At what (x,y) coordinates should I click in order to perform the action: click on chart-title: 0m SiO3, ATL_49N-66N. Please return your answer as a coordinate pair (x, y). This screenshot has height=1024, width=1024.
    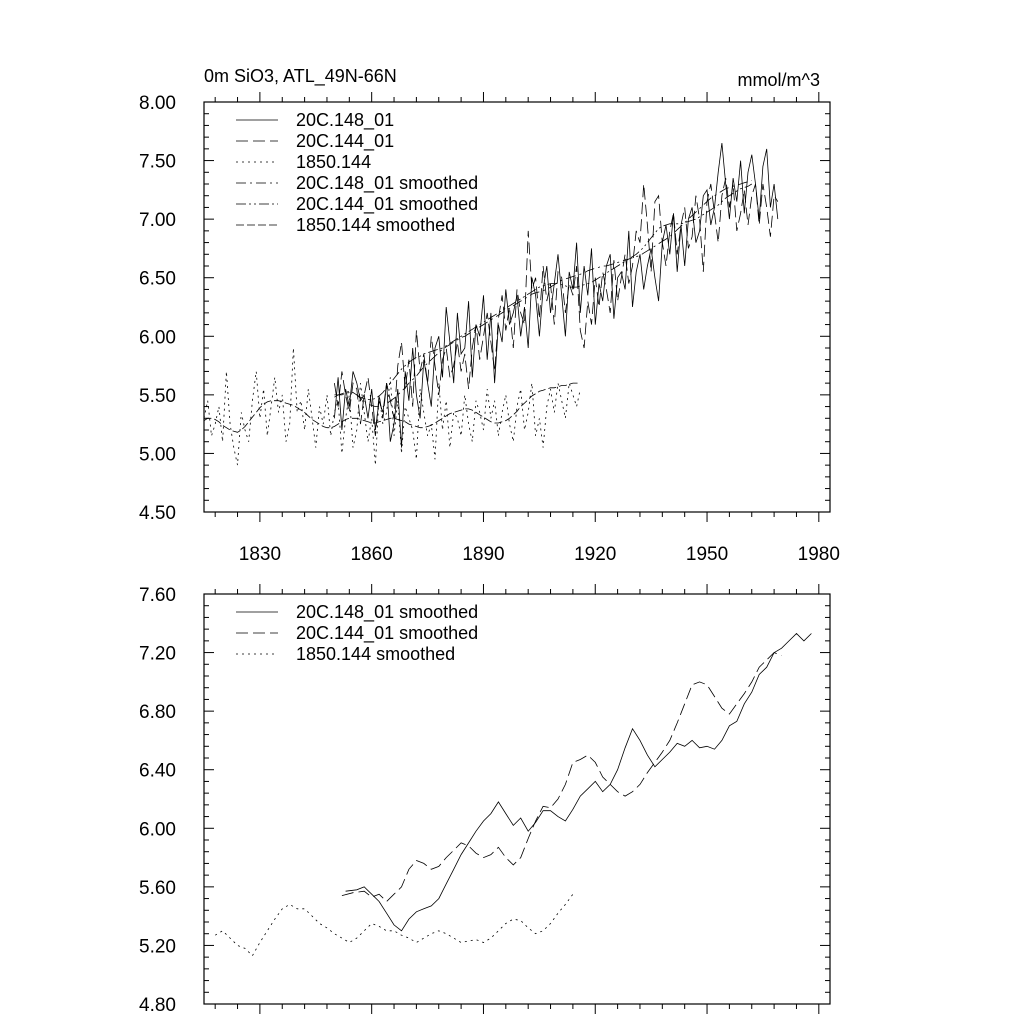
    Looking at the image, I should click on (300, 76).